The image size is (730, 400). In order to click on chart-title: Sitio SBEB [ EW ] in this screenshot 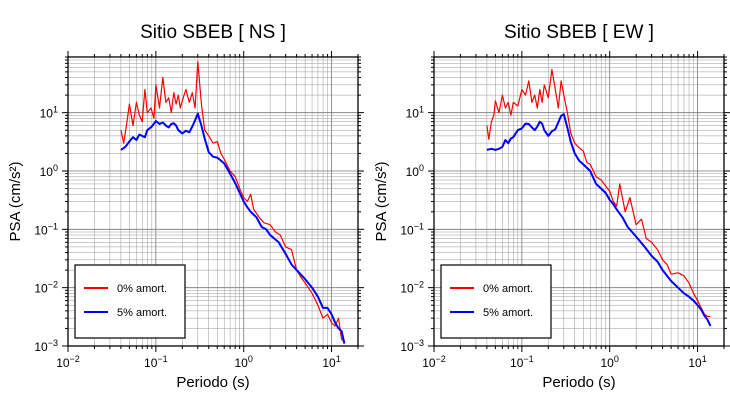, I will do `click(579, 32)`.